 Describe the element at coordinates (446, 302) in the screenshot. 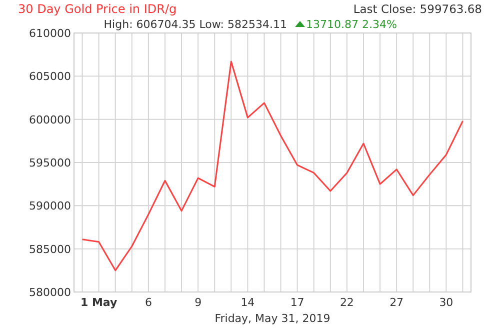

I see `x-tick-label: 30` at that location.